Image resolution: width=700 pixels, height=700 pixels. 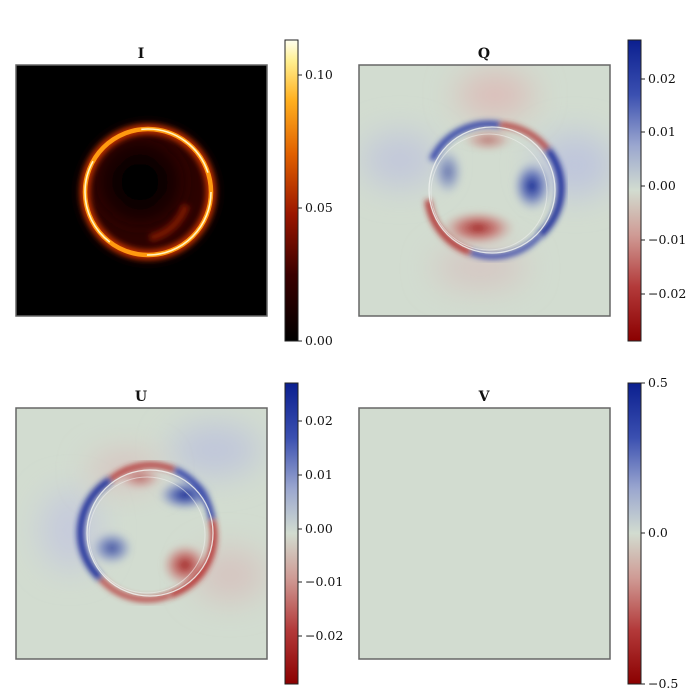 What do you see at coordinates (319, 420) in the screenshot?
I see `colorbar-u-tick: 0.02` at bounding box center [319, 420].